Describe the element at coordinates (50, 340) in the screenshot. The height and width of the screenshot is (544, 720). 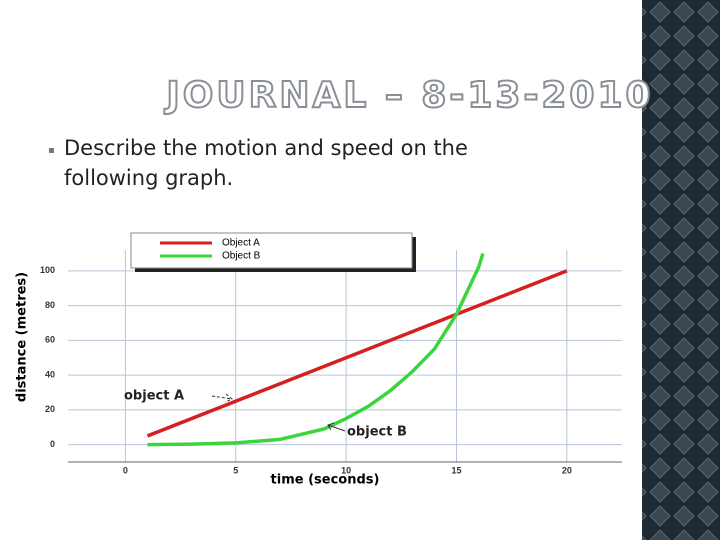
I see `y-tick-label: 60` at that location.